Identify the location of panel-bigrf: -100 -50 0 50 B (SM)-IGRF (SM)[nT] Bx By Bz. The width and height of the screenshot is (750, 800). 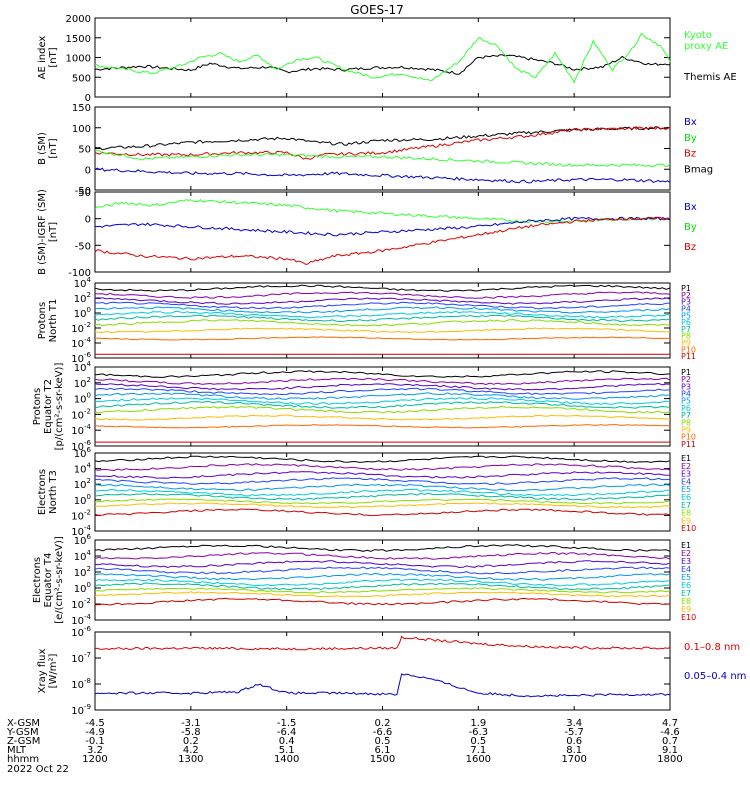
(367, 233).